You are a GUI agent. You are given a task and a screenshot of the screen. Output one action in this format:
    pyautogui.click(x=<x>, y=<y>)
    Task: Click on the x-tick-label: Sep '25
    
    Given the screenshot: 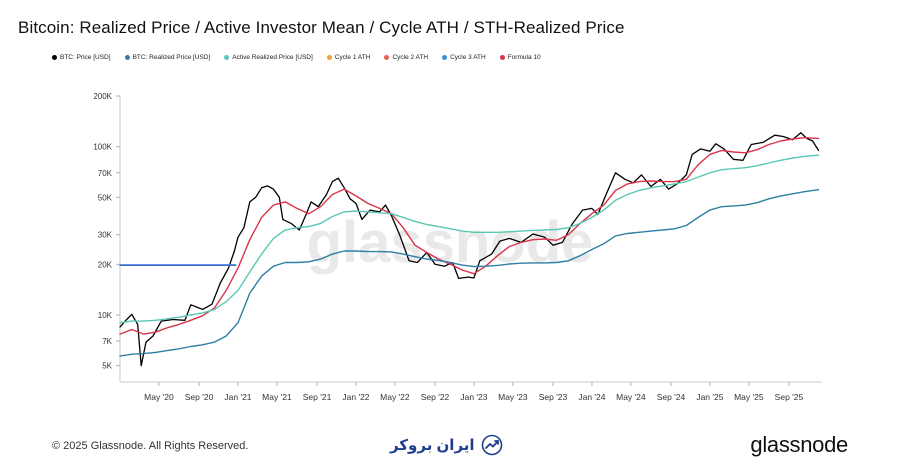 What is the action you would take?
    pyautogui.click(x=789, y=397)
    